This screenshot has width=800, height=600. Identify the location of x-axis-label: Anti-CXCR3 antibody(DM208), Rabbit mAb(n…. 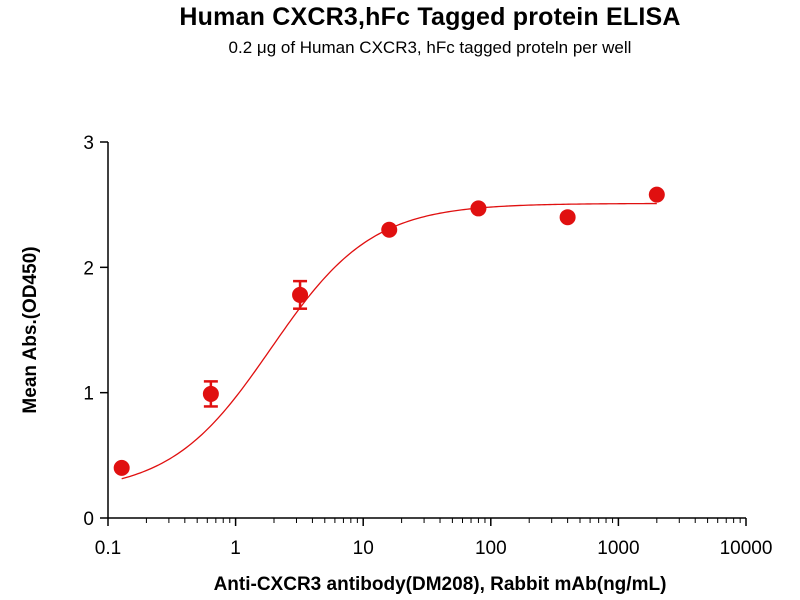
(440, 584).